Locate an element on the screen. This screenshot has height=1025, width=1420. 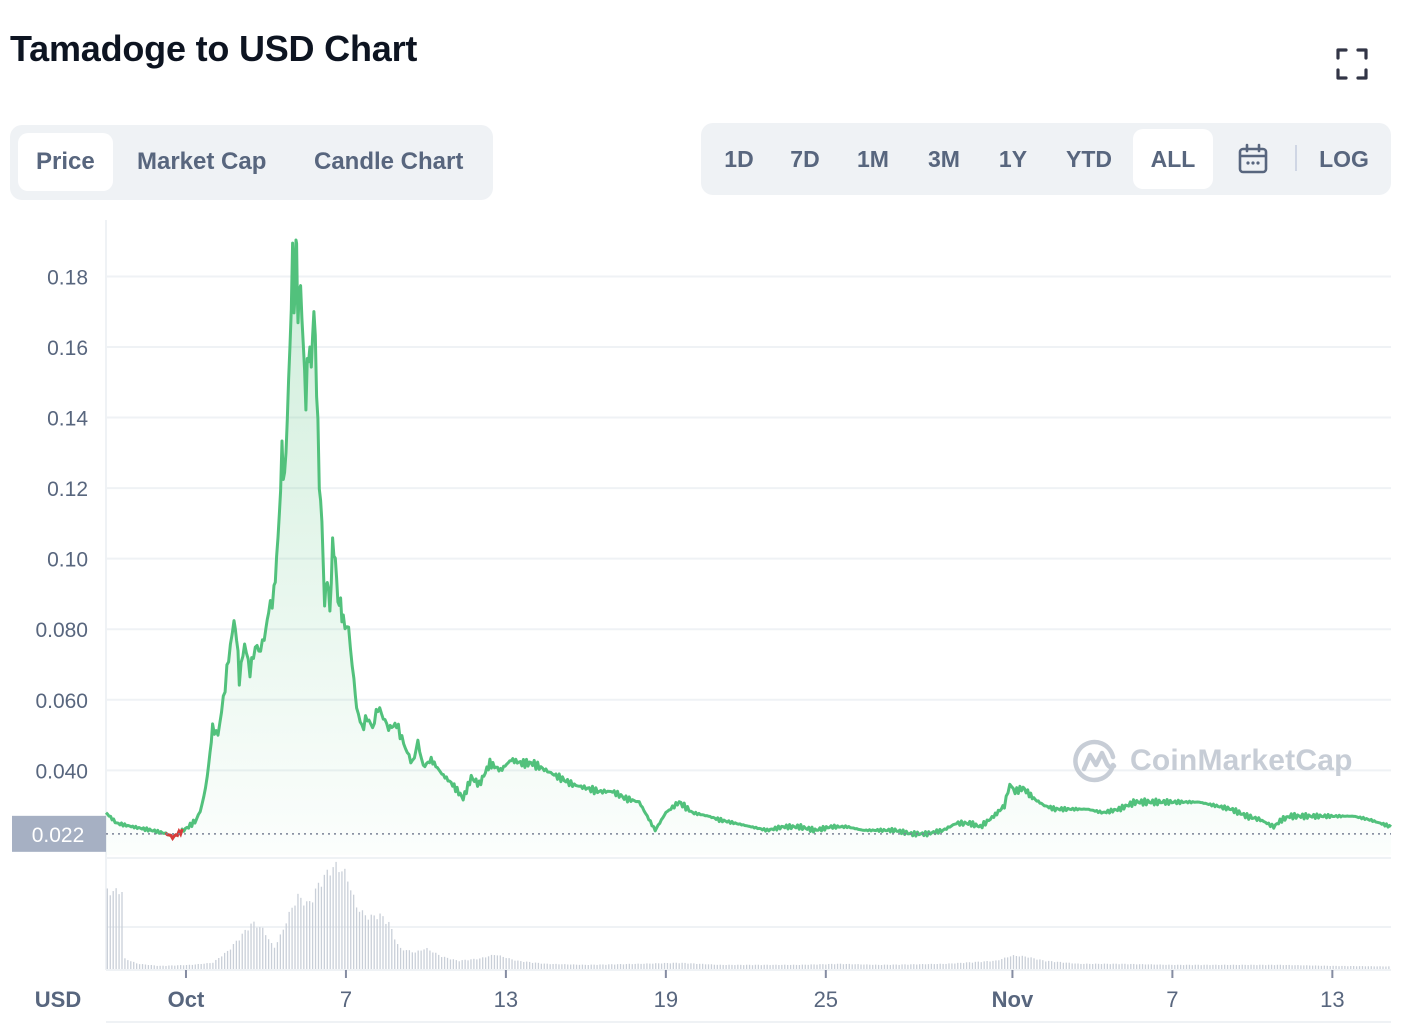
y-tick-label: 0.16 is located at coordinates (67, 348).